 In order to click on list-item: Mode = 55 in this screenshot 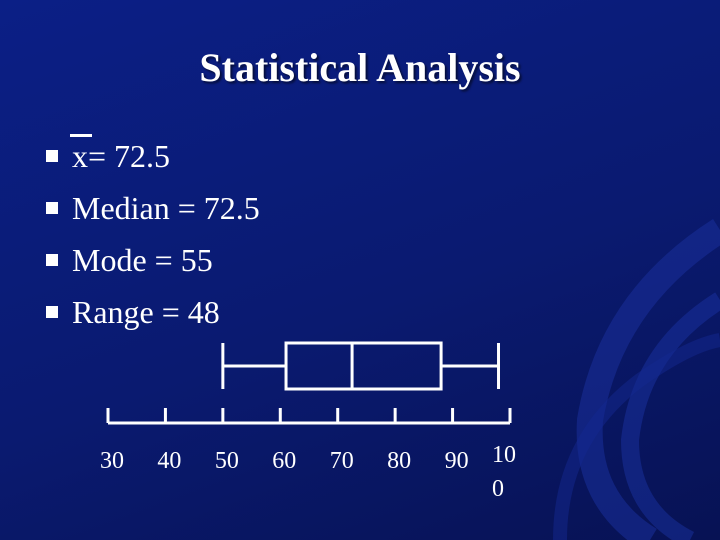, I will do `click(153, 260)`.